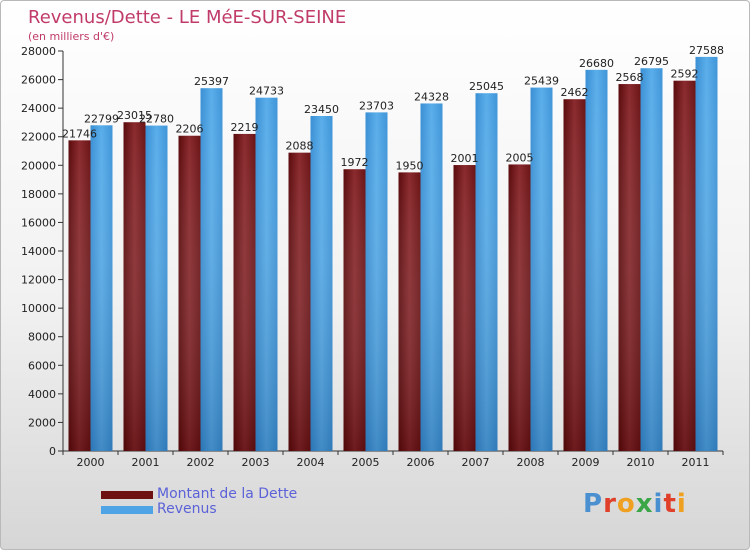 Image resolution: width=750 pixels, height=550 pixels. I want to click on legend-label-dette: Montant de la Dette, so click(227, 494).